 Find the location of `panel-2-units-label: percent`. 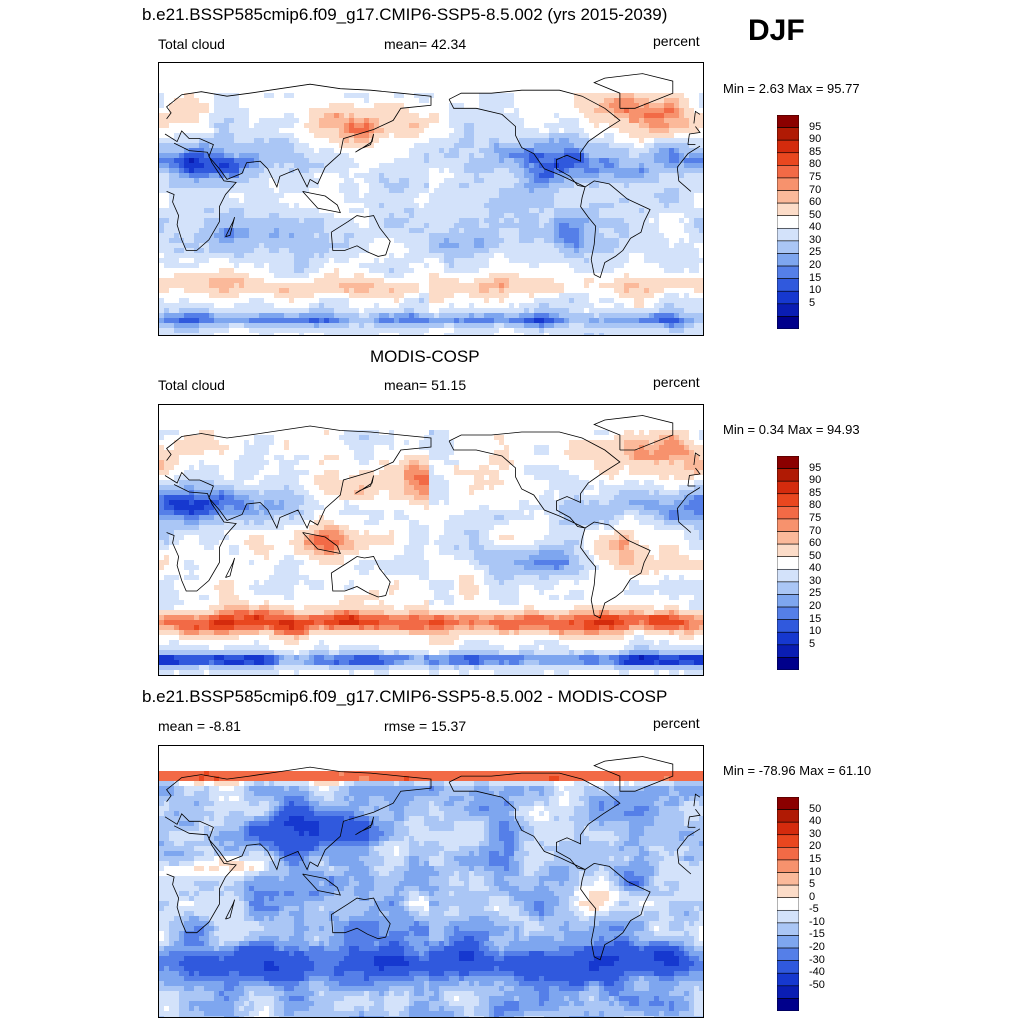

panel-2-units-label: percent is located at coordinates (676, 382).